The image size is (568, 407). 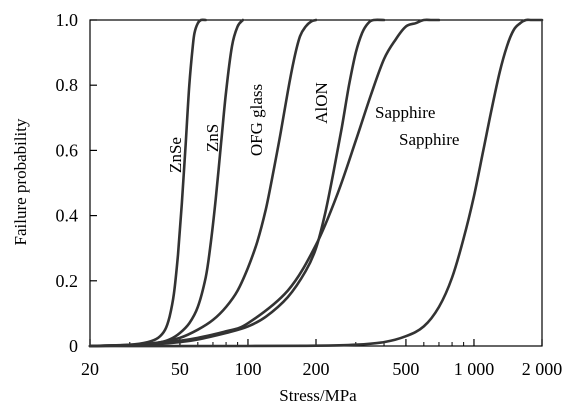 What do you see at coordinates (67, 216) in the screenshot?
I see `y-tick-label: 0.4` at bounding box center [67, 216].